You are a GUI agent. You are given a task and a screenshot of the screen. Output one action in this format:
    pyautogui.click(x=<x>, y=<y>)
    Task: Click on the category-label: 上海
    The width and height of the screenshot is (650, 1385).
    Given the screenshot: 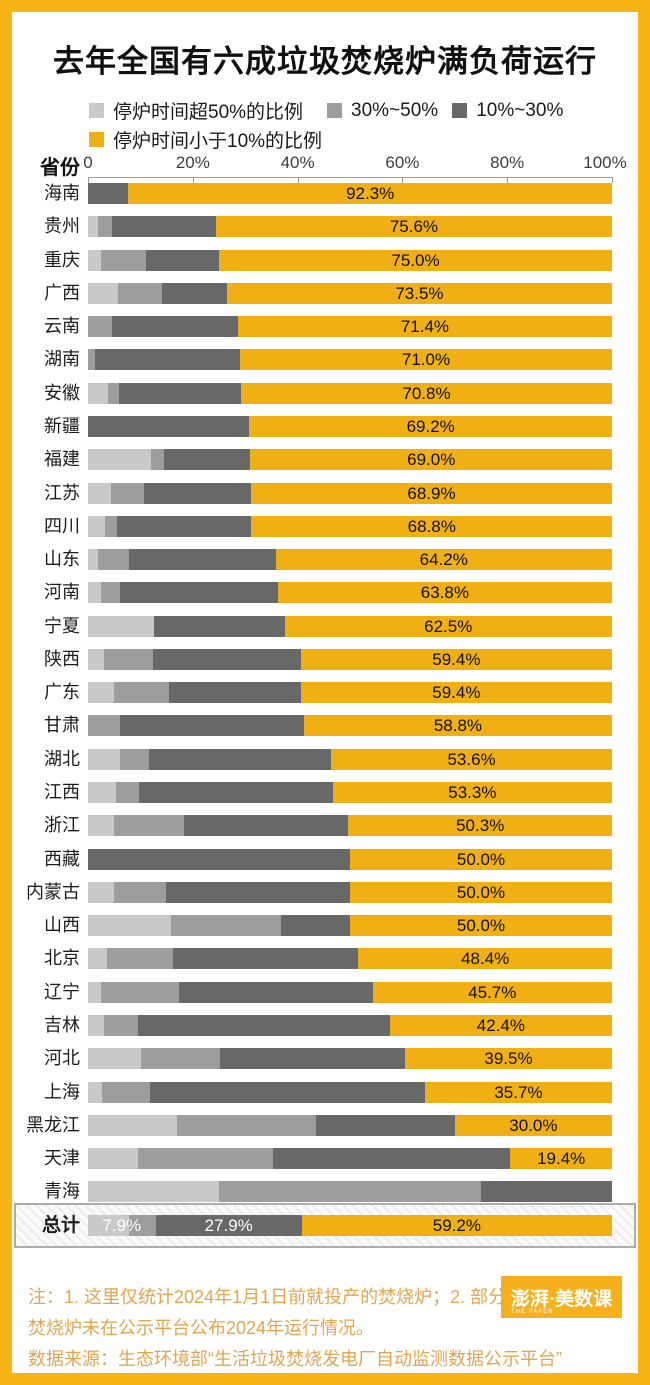 What is the action you would take?
    pyautogui.click(x=62, y=1091)
    